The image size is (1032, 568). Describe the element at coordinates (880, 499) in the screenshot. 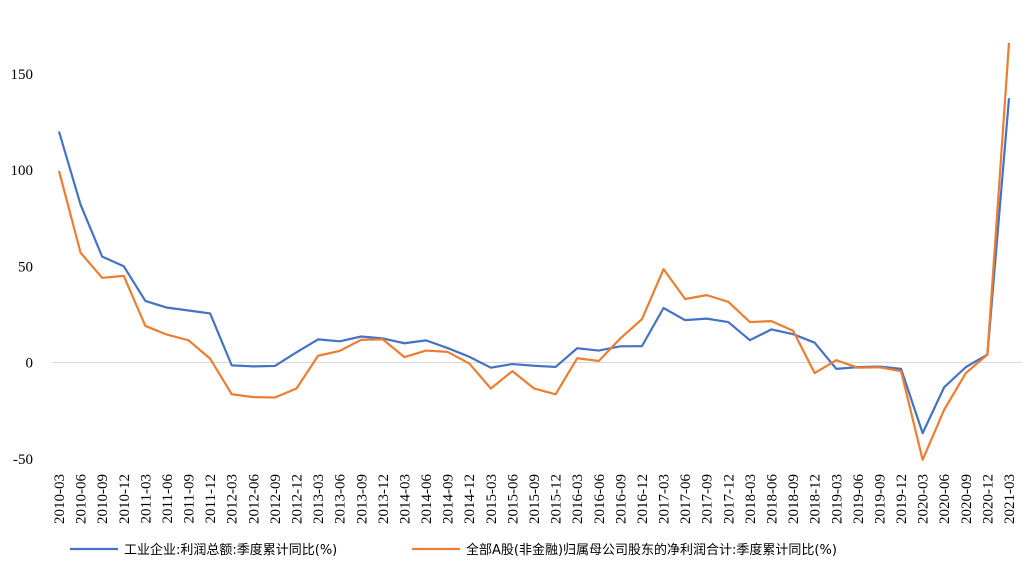

I see `x-tick-label: 2019-09` at that location.